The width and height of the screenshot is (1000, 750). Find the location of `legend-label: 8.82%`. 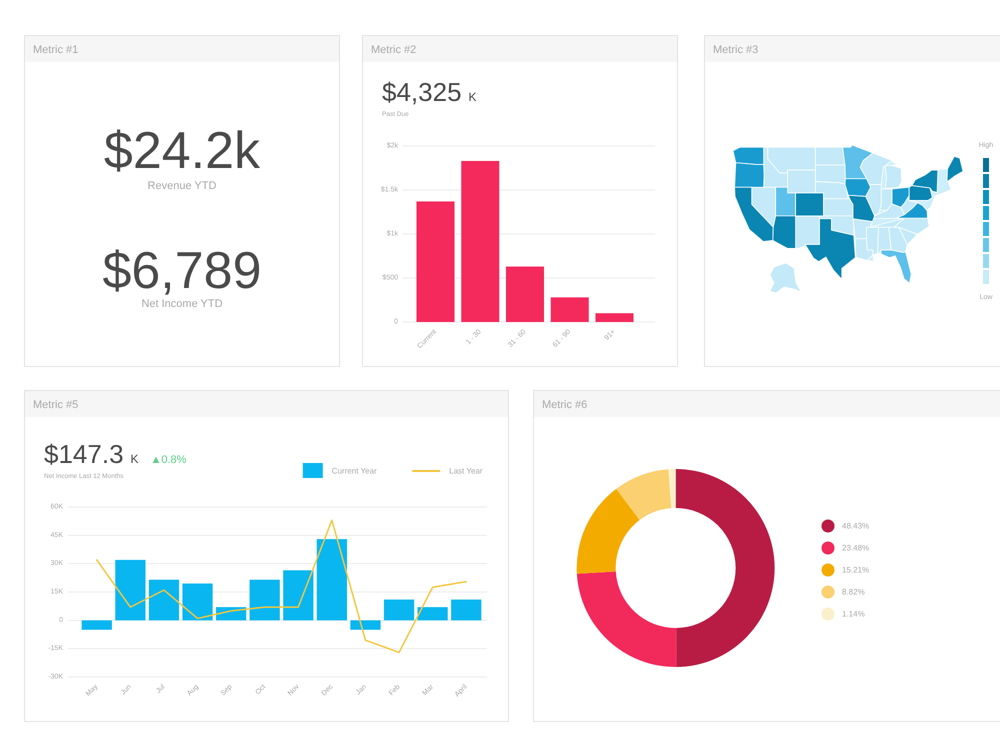

legend-label: 8.82% is located at coordinates (853, 592).